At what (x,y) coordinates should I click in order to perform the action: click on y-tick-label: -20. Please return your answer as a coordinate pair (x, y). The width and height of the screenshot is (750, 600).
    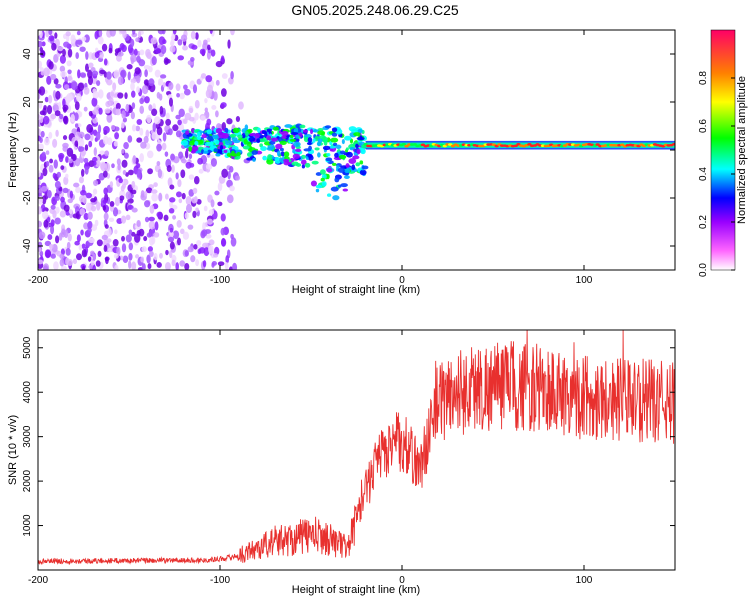
    Looking at the image, I should click on (27, 197).